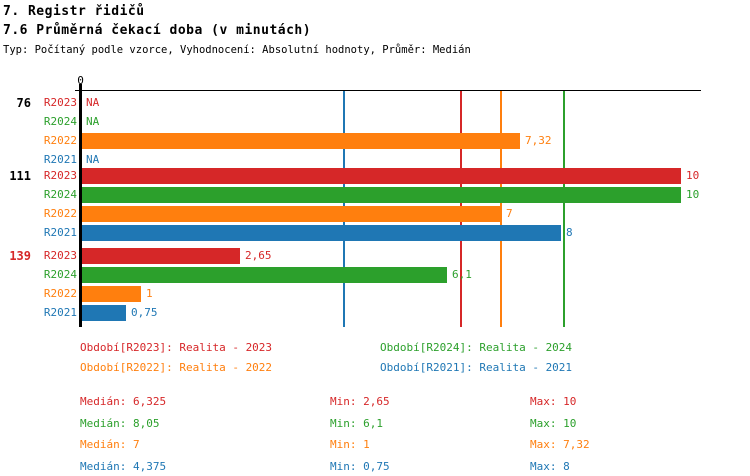  What do you see at coordinates (110, 445) in the screenshot?
I see `stat-median-r2022: Medián: 7` at bounding box center [110, 445].